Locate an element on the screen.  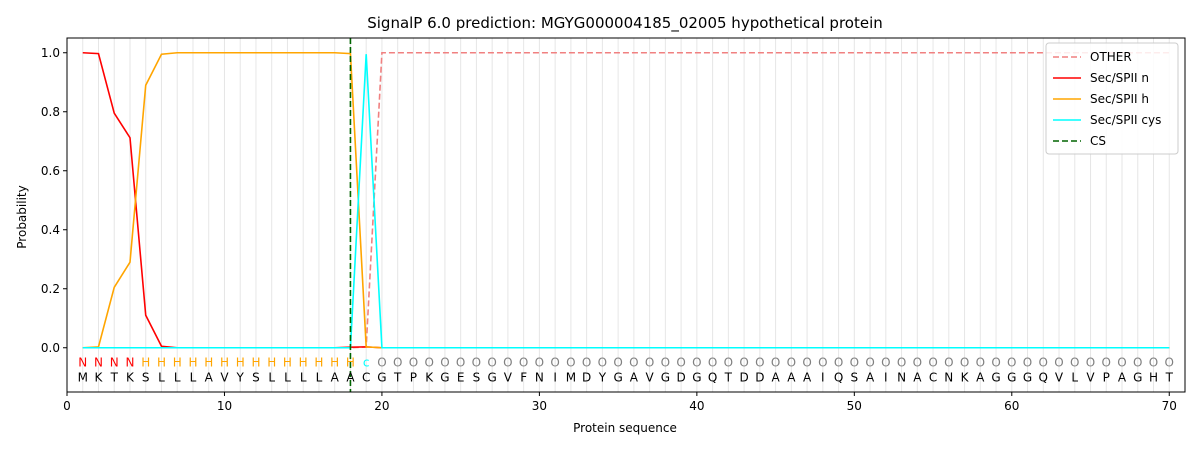
legend-label: Sec/SPII cys is located at coordinates (1125, 120).